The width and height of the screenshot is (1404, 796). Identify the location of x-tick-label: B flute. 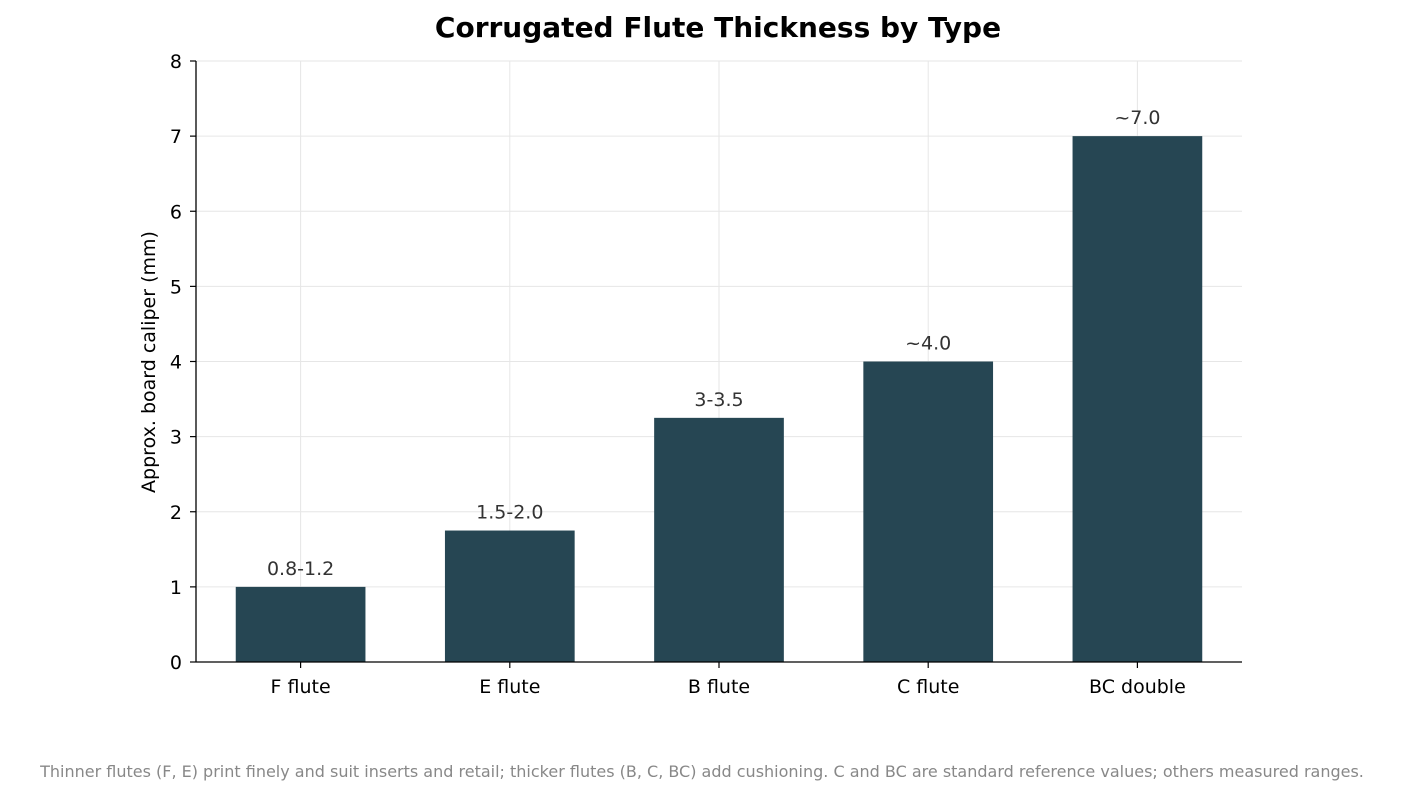
(719, 687).